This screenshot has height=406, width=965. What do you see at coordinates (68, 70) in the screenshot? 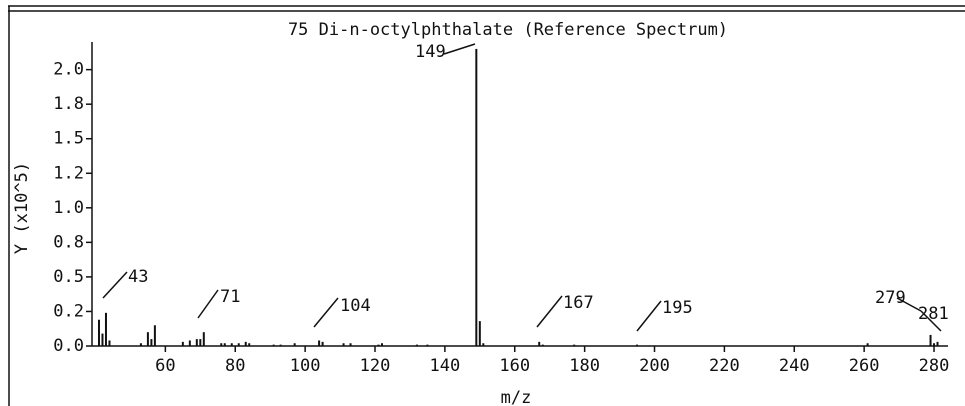
I see `y-tick-label: 2.0` at bounding box center [68, 70].